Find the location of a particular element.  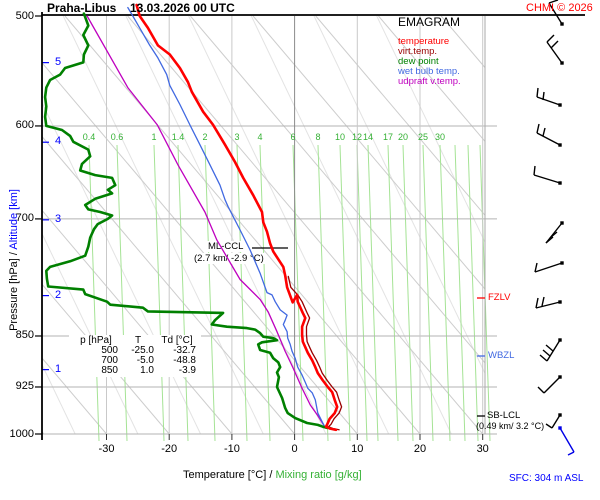

altitude-tick-label: 2 is located at coordinates (58, 294).